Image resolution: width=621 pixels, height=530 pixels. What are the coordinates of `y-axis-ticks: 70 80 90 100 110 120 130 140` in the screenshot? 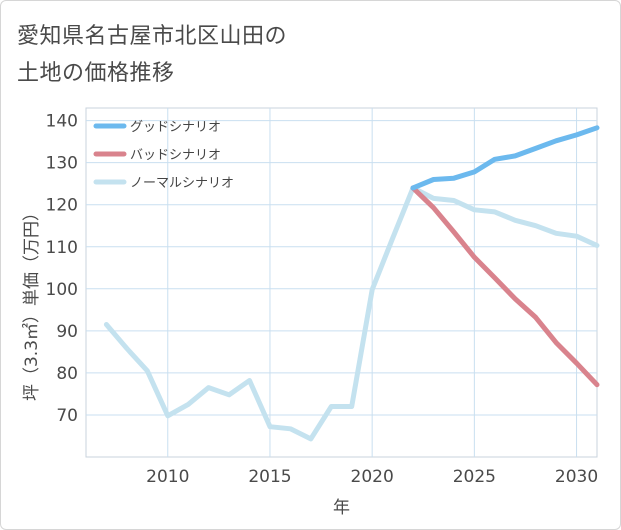 It's located at (62, 269).